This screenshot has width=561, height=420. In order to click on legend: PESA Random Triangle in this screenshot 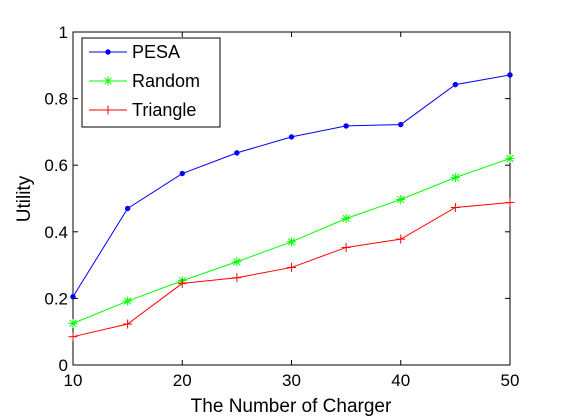, I will do `click(151, 82)`.